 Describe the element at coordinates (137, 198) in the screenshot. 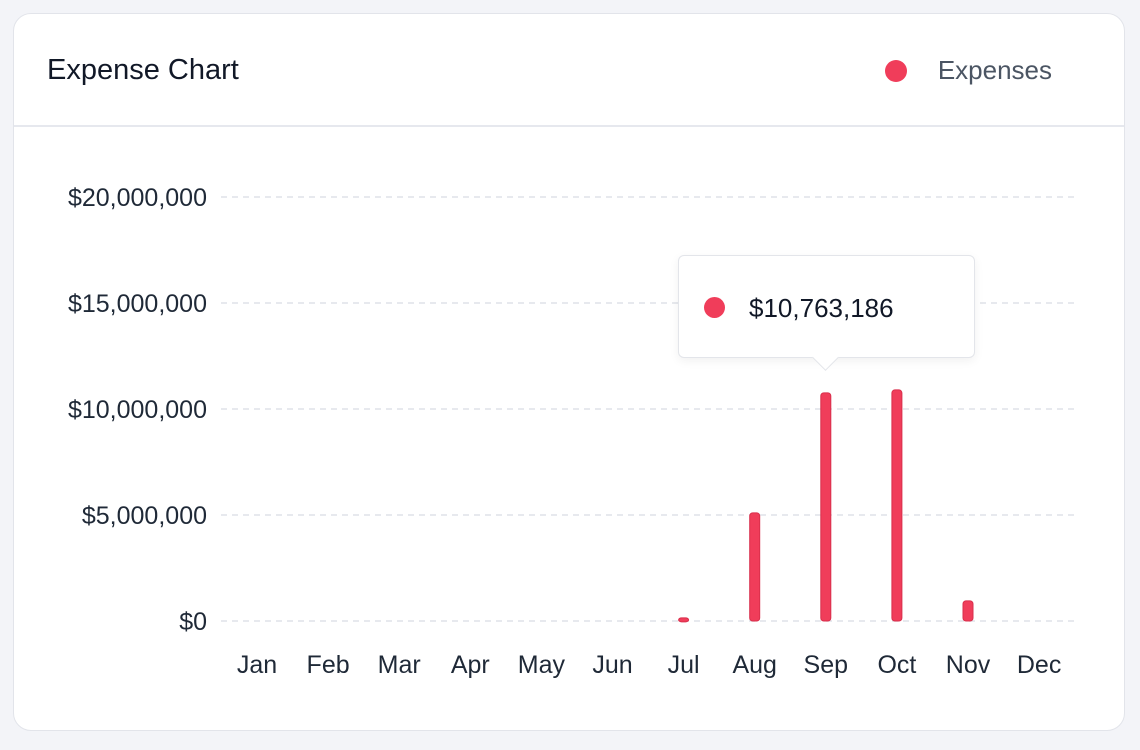

I see `y-tick-label: $20,000,000` at that location.